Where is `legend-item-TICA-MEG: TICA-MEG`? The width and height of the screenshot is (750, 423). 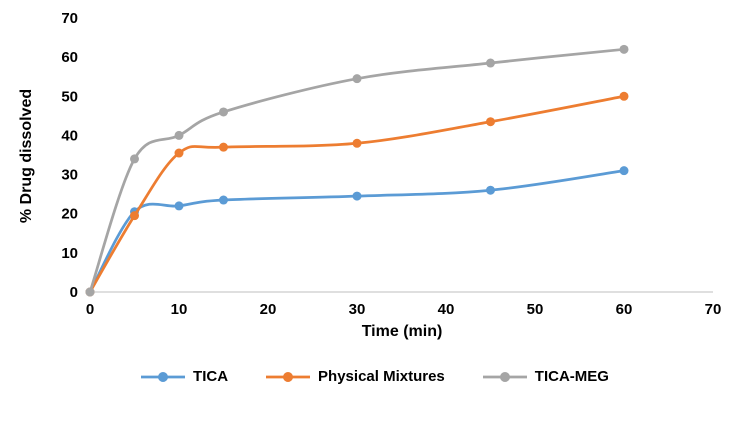
legend-item-TICA-MEG: TICA-MEG is located at coordinates (545, 376).